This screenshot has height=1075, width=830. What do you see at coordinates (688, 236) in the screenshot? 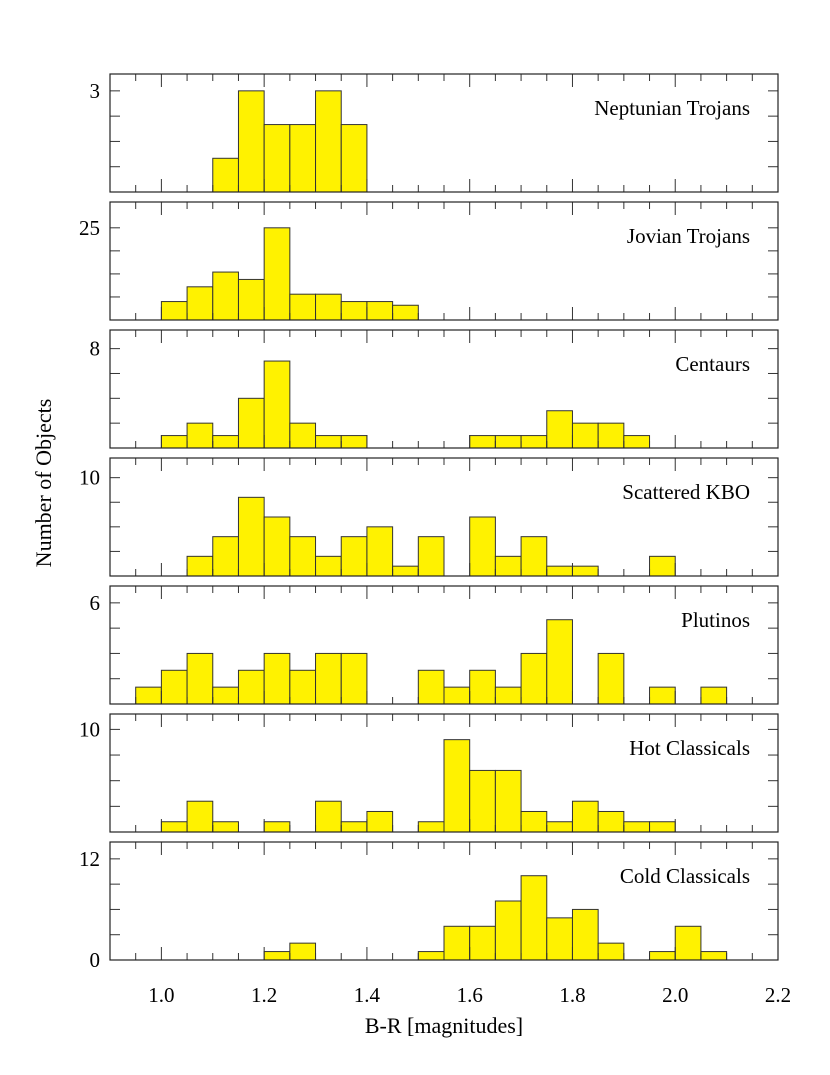
I see `panel-label: Jovian Trojans` at bounding box center [688, 236].